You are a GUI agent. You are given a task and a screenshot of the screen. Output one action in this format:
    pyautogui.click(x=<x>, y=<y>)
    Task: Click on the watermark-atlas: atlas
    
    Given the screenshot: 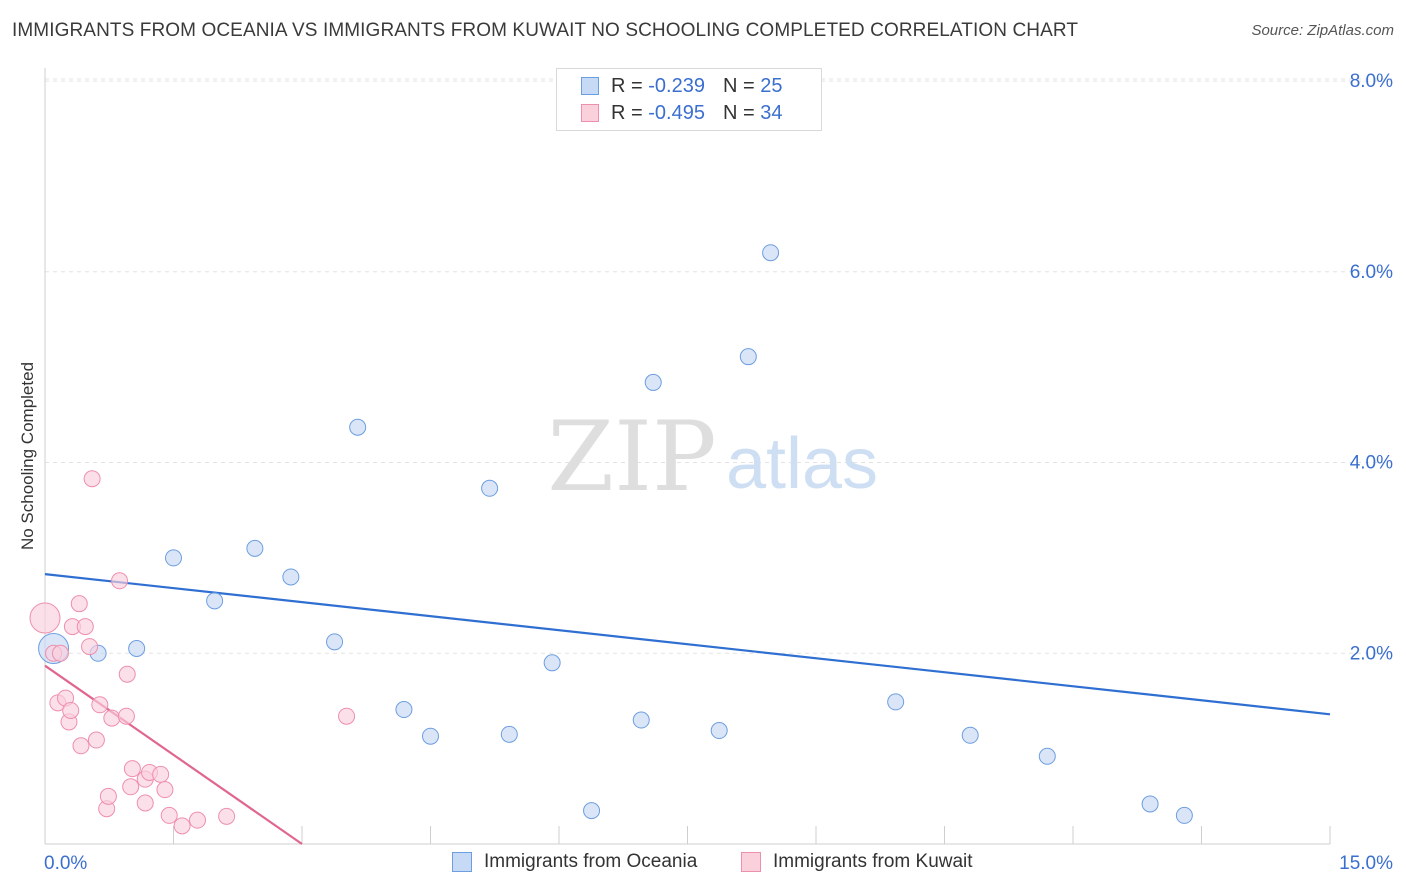 What is the action you would take?
    pyautogui.click(x=802, y=464)
    